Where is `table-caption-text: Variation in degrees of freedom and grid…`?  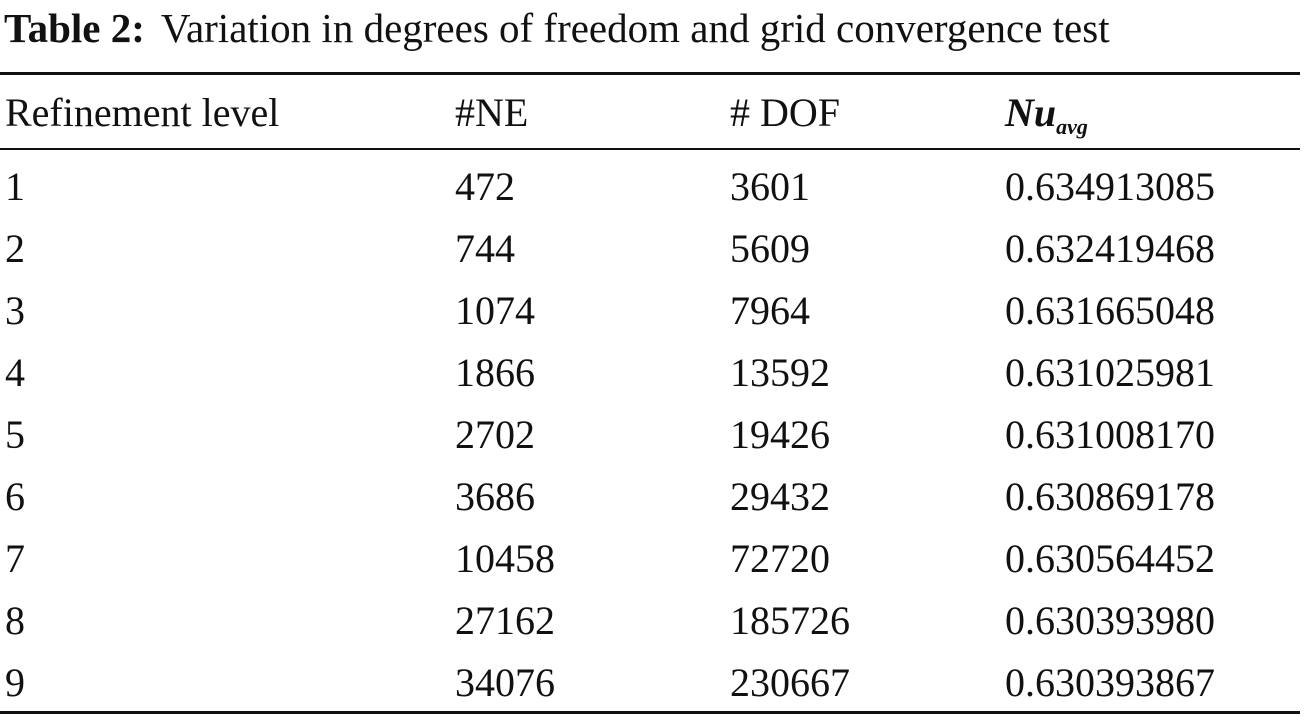
table-caption-text: Variation in degrees of freedom and grid… is located at coordinates (635, 28).